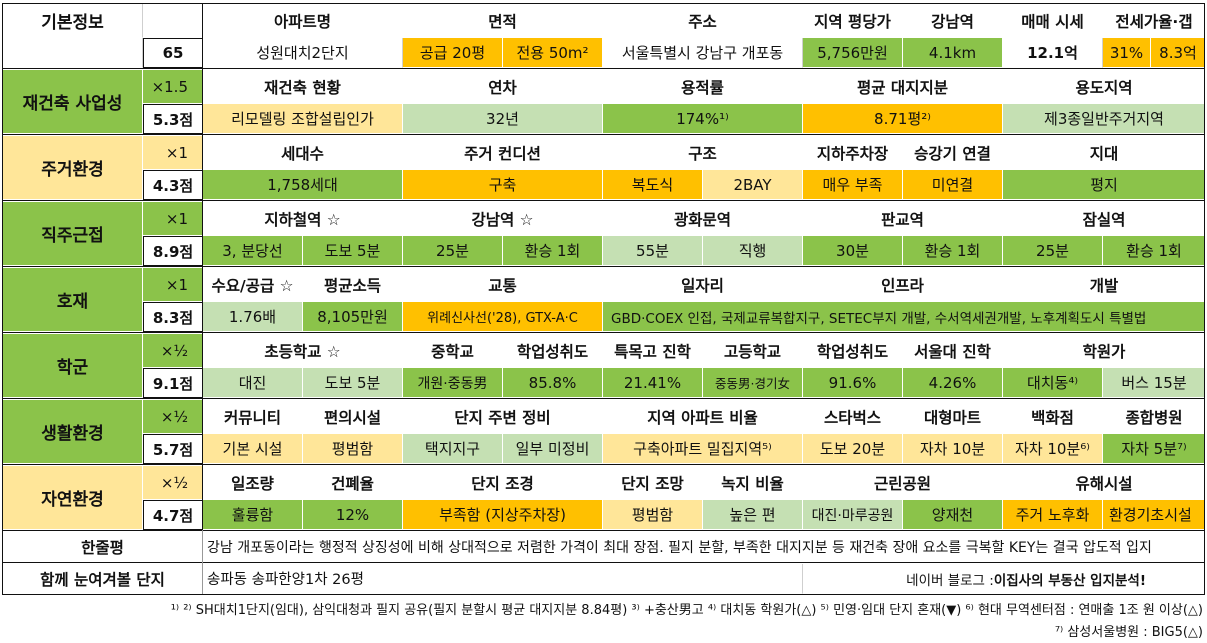 The image size is (1207, 643). I want to click on convenience: 평범함, so click(353, 449).